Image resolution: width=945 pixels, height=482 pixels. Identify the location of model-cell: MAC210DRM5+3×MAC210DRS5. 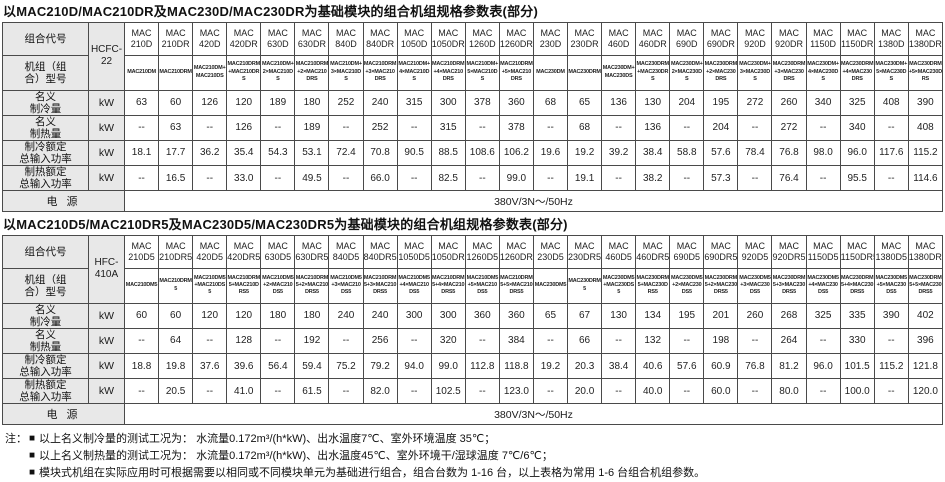
(380, 285).